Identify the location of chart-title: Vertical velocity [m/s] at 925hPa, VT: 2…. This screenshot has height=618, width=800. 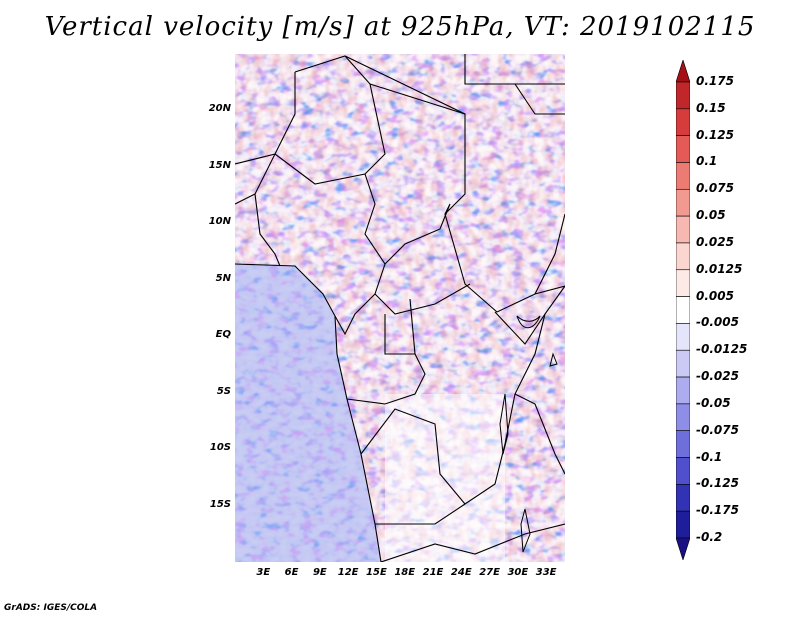
(400, 27).